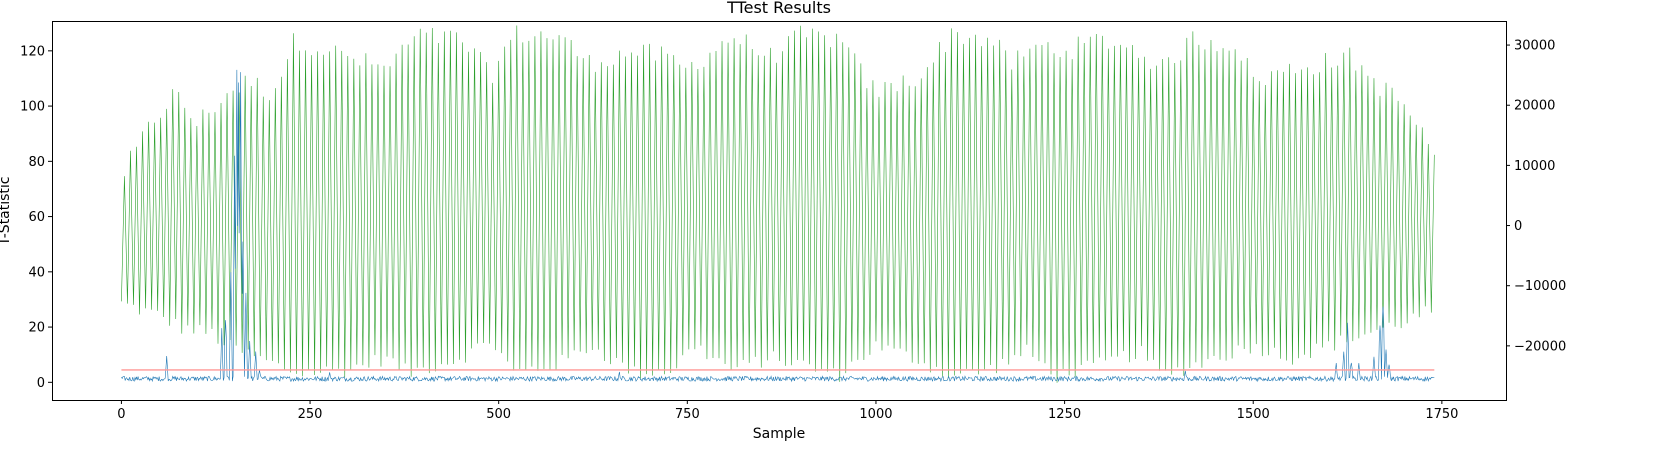 The image size is (1670, 470). I want to click on x-tick-label: 0, so click(121, 414).